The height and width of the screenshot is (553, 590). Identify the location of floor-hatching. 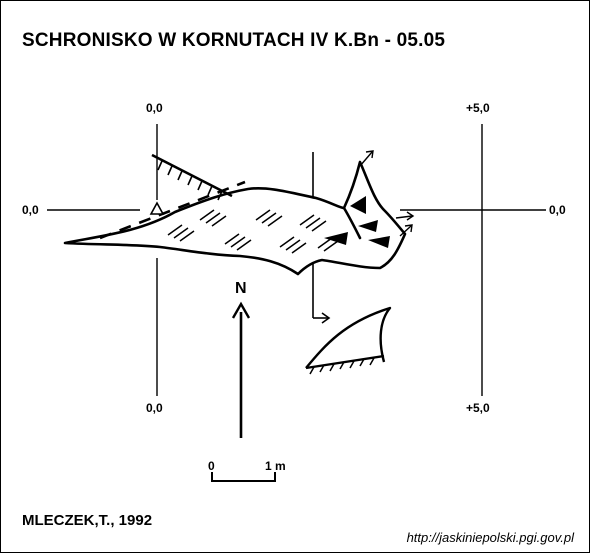
(253, 231).